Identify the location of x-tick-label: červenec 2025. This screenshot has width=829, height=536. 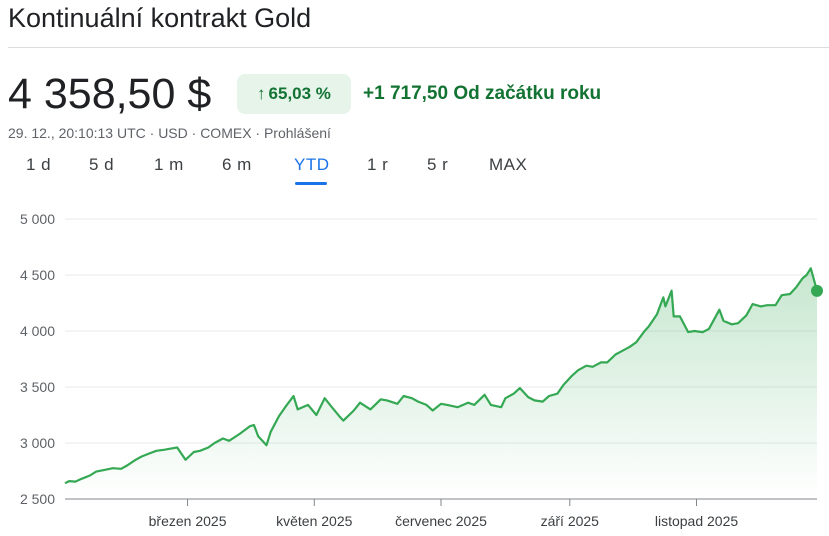
(441, 521).